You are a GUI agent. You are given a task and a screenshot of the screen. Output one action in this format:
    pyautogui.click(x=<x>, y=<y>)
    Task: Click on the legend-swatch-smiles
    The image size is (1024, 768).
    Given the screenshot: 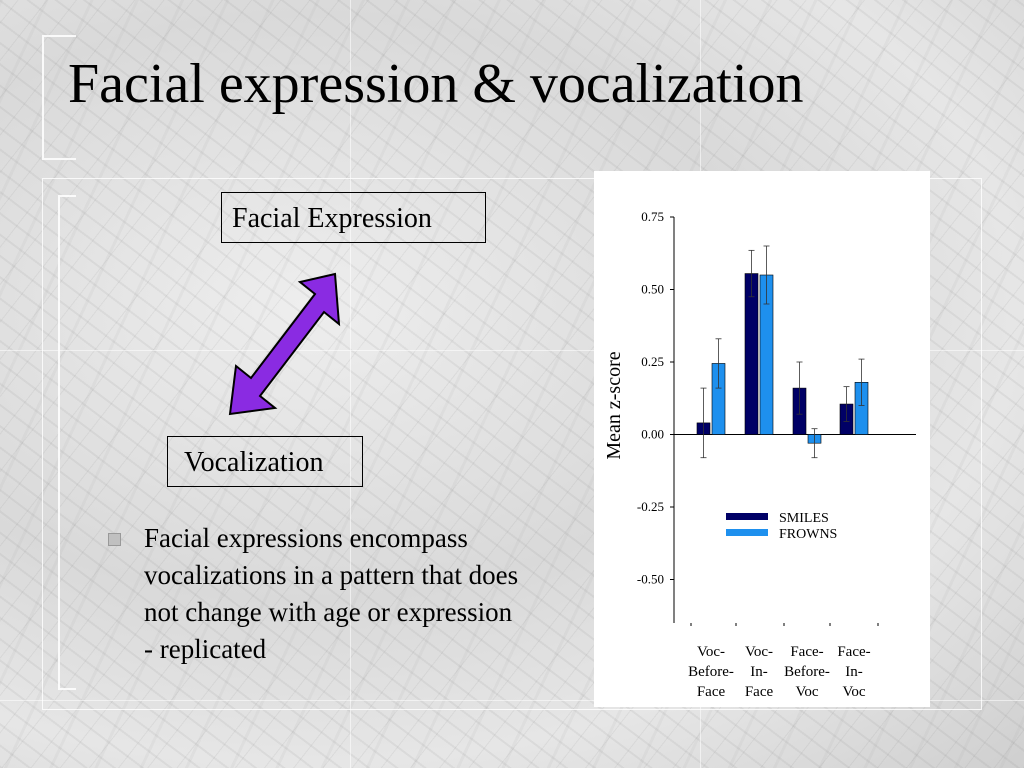 What is the action you would take?
    pyautogui.click(x=747, y=516)
    